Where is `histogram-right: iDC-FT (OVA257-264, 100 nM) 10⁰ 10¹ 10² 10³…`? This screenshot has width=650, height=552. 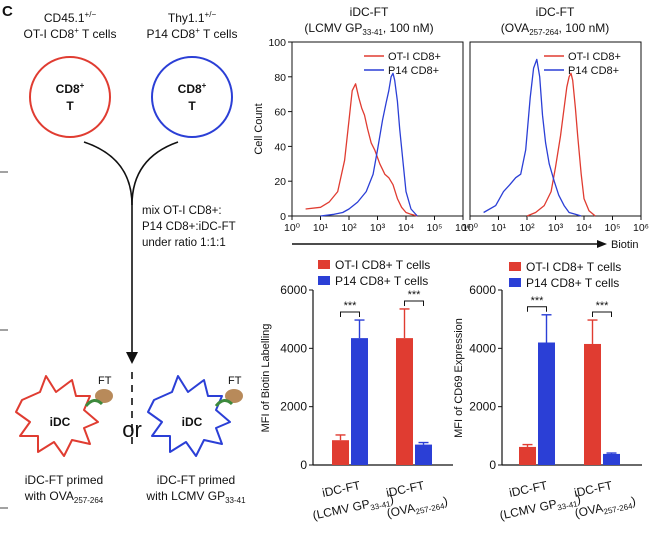 histogram-right: iDC-FT (OVA257-264, 100 nM) 10⁰ 10¹ 10² 10³… is located at coordinates (555, 119).